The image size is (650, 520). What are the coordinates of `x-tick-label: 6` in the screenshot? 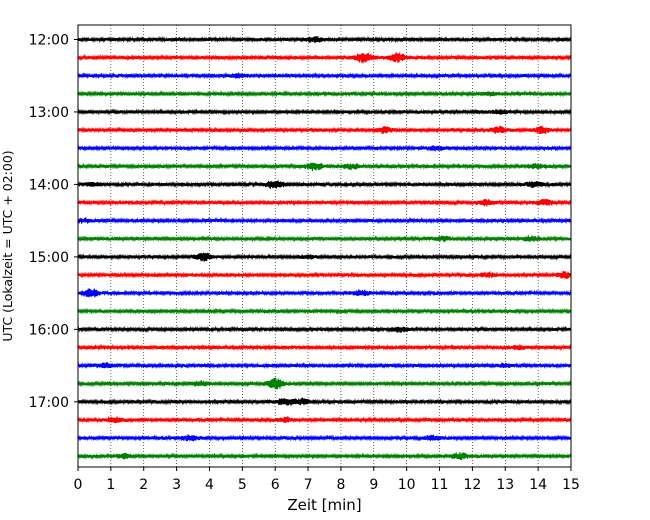 It's located at (275, 485).